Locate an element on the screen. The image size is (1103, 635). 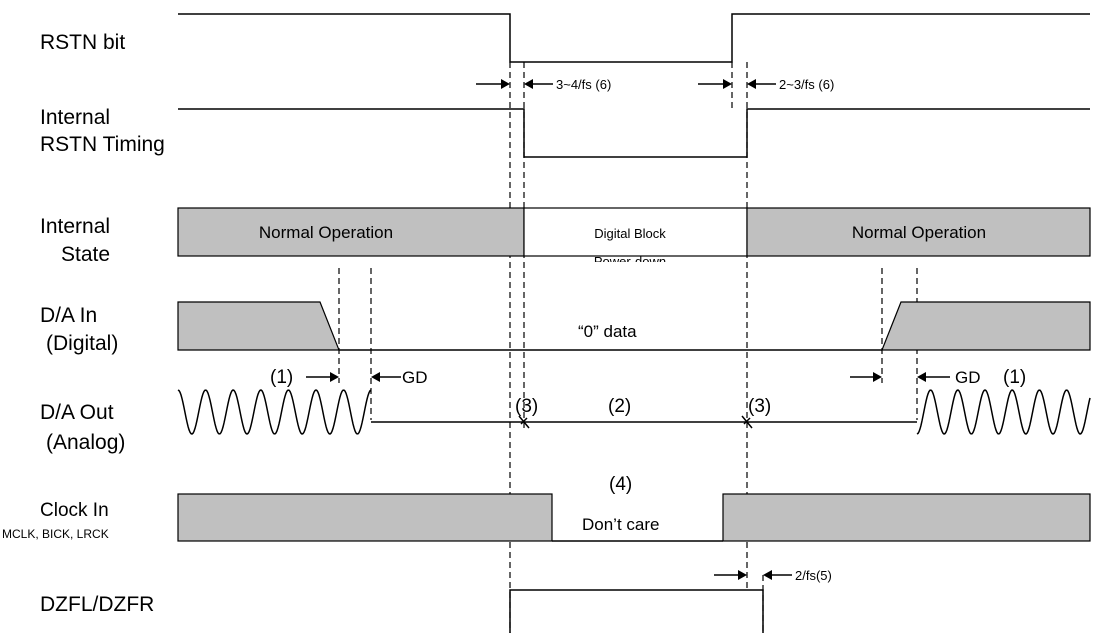
note-3-right: (3) is located at coordinates (759, 406).